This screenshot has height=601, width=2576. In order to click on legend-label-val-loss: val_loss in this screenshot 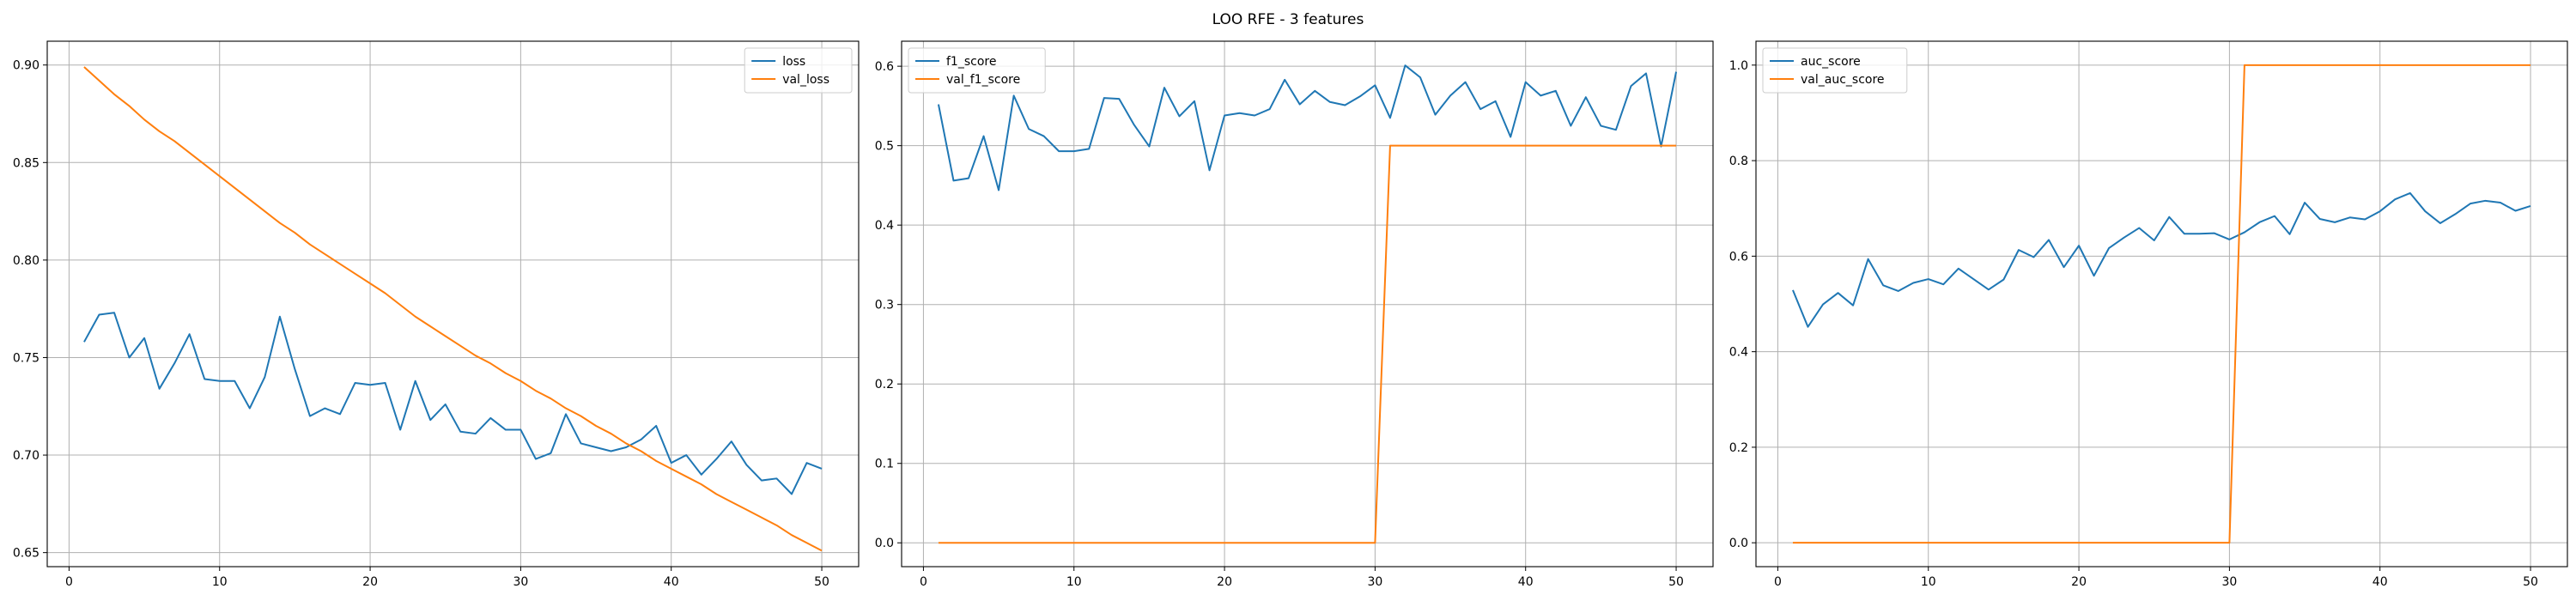, I will do `click(806, 80)`.